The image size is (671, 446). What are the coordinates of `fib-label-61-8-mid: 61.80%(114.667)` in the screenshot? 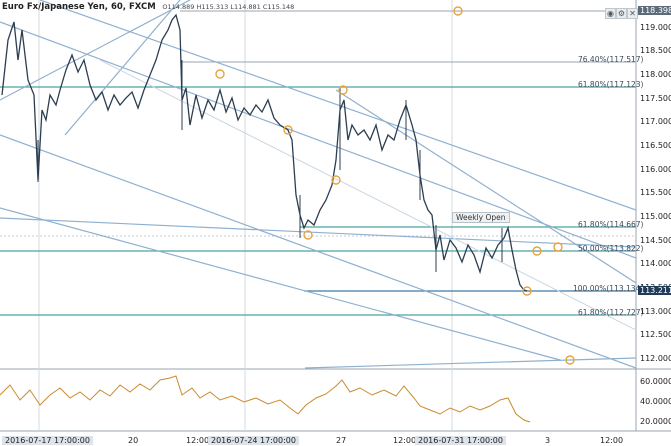 It's located at (611, 224).